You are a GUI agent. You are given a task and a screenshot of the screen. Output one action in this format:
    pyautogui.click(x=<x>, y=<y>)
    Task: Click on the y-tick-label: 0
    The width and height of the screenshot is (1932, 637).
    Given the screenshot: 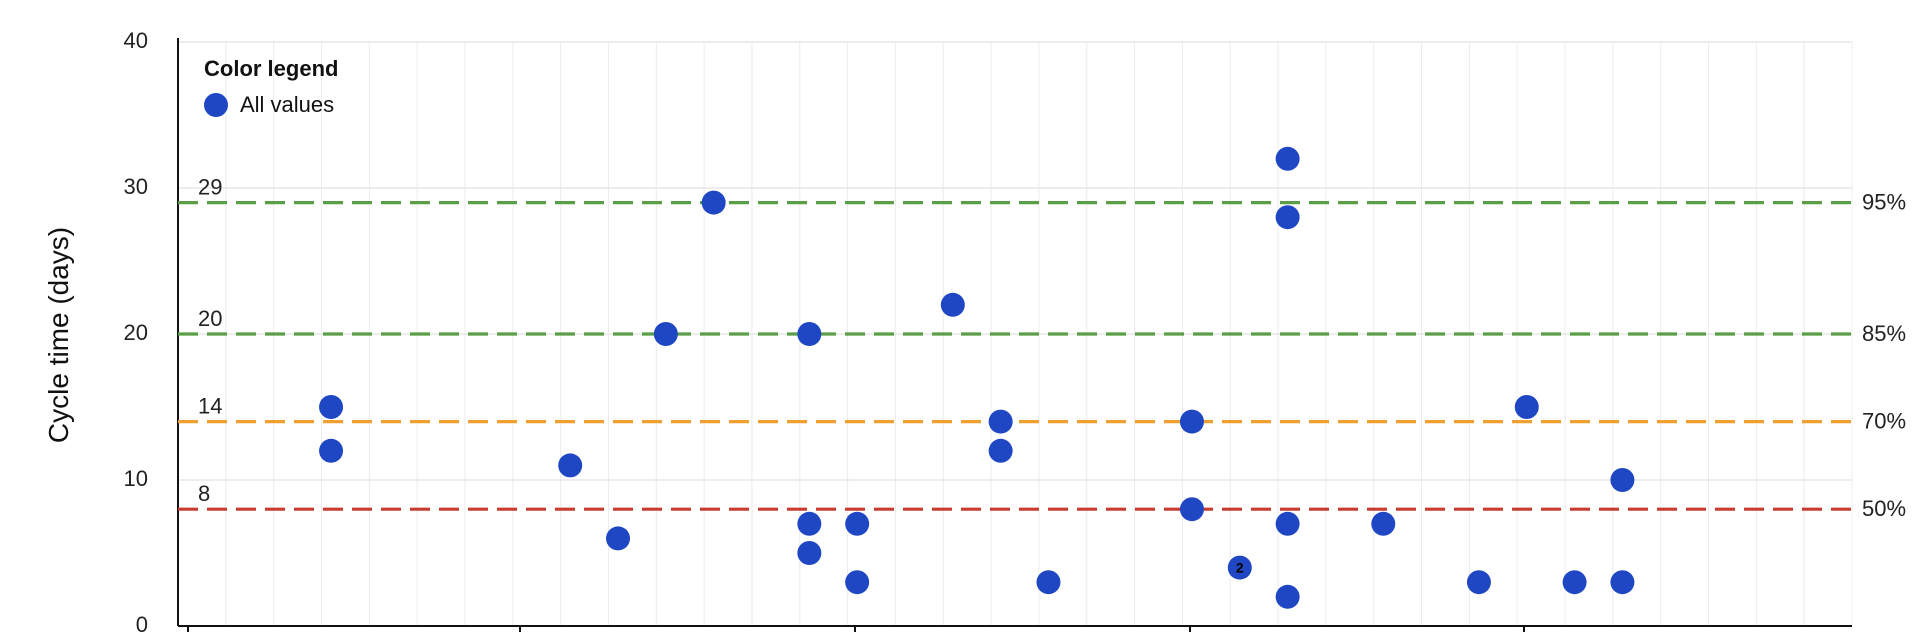 What is the action you would take?
    pyautogui.click(x=142, y=622)
    